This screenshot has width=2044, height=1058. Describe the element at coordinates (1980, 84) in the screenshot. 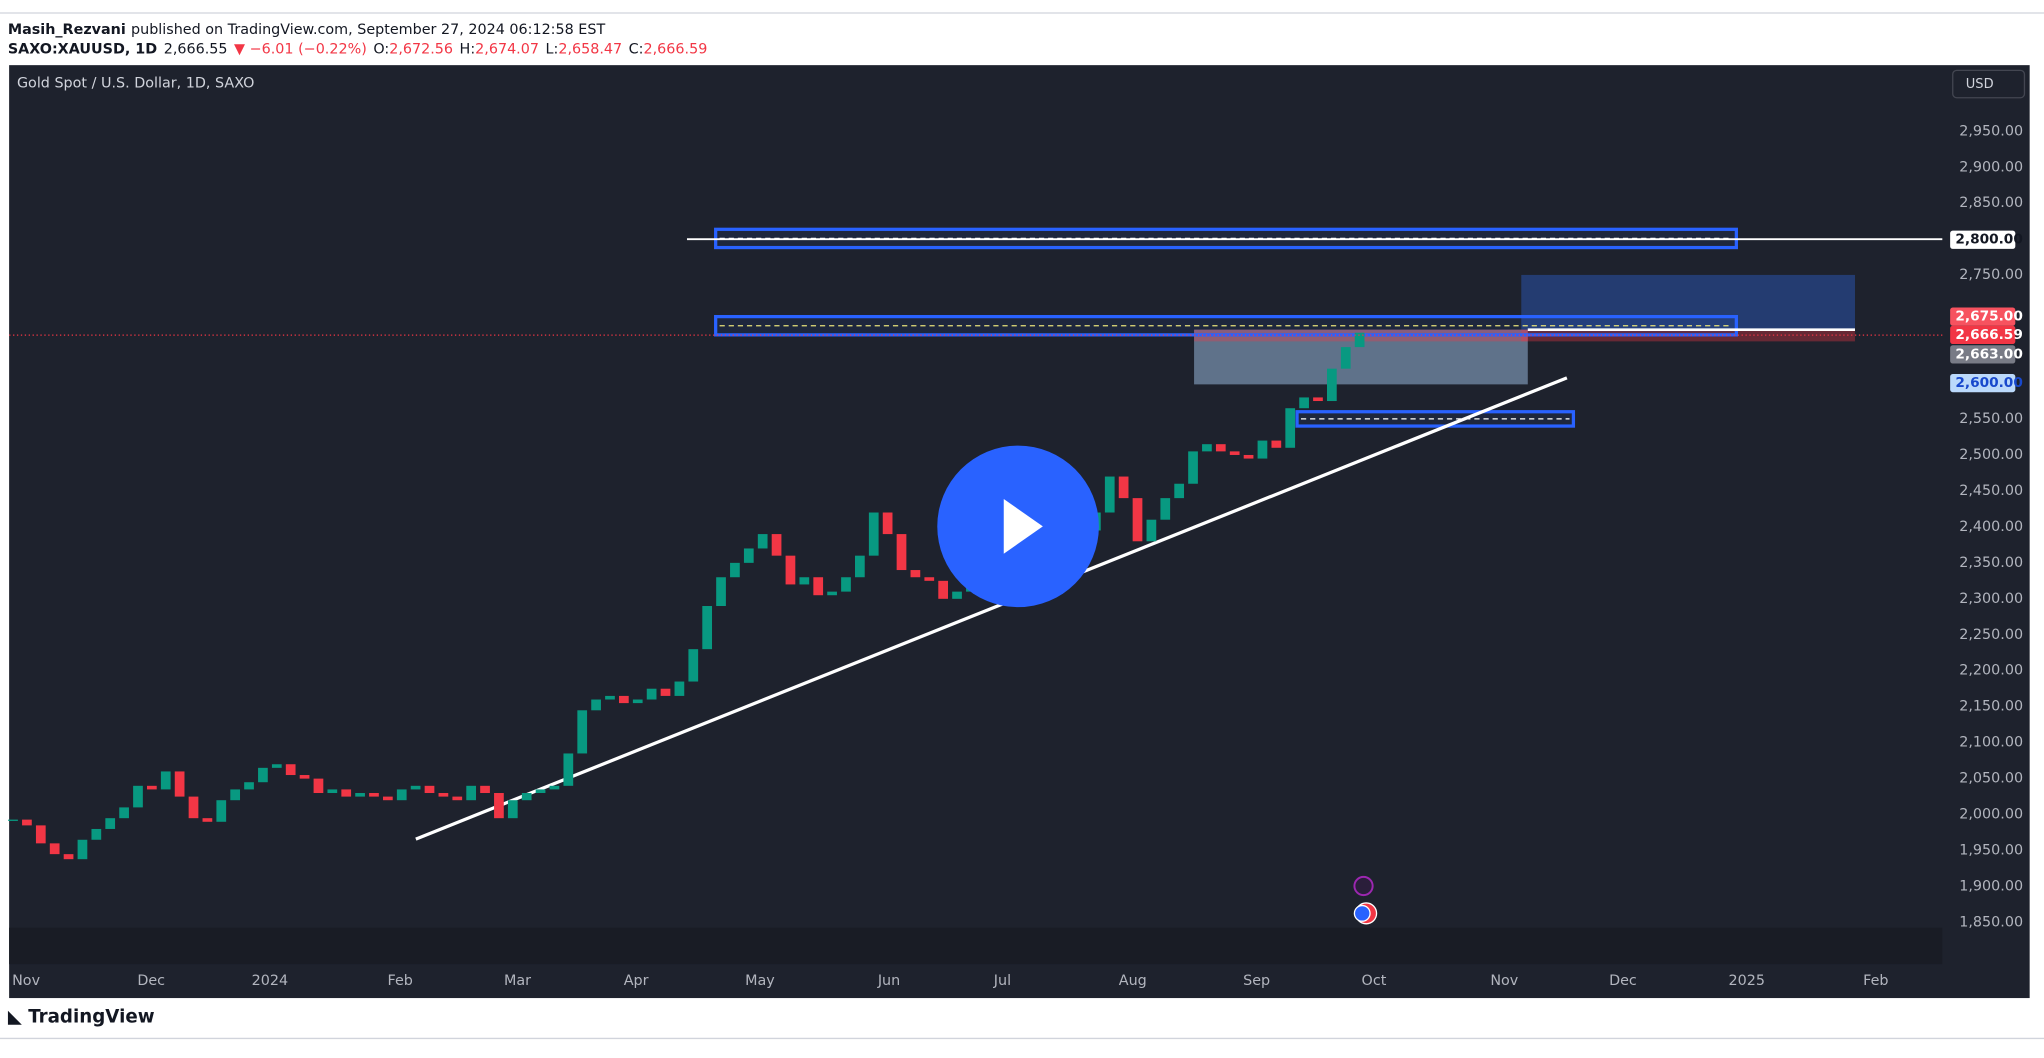

I see `currency: USD` at that location.